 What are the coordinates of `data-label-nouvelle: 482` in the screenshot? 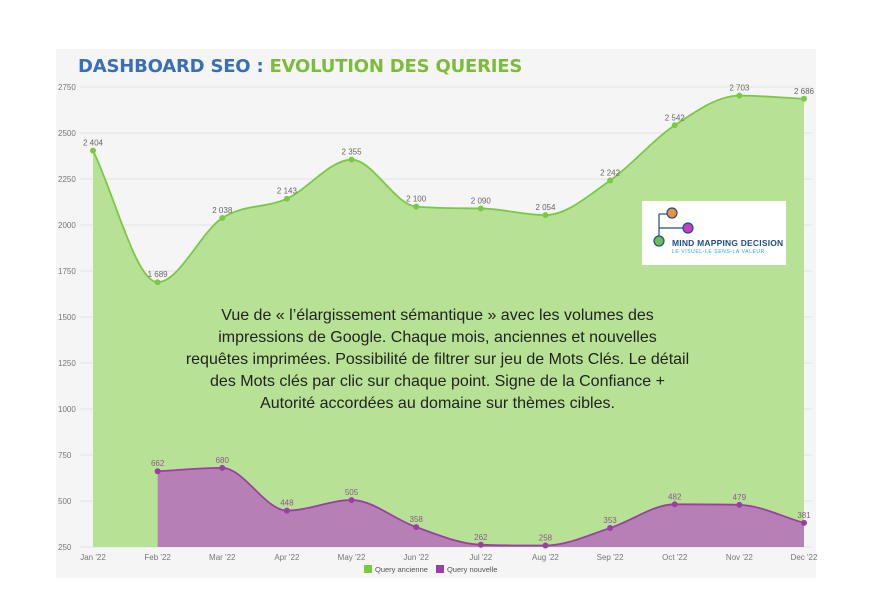 It's located at (675, 496).